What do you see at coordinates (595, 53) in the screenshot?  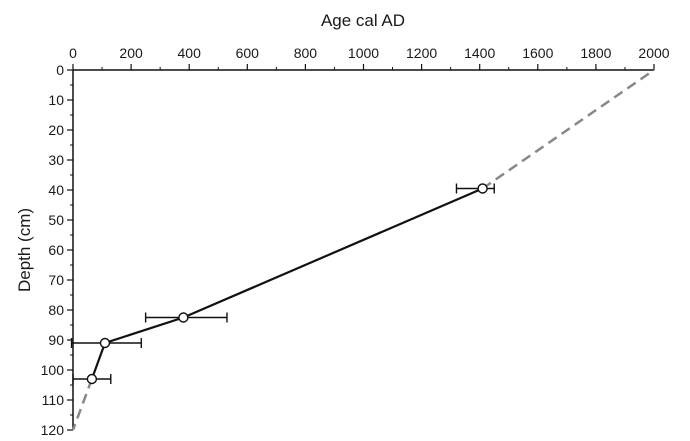 I see `x-tick-label: 1800` at bounding box center [595, 53].